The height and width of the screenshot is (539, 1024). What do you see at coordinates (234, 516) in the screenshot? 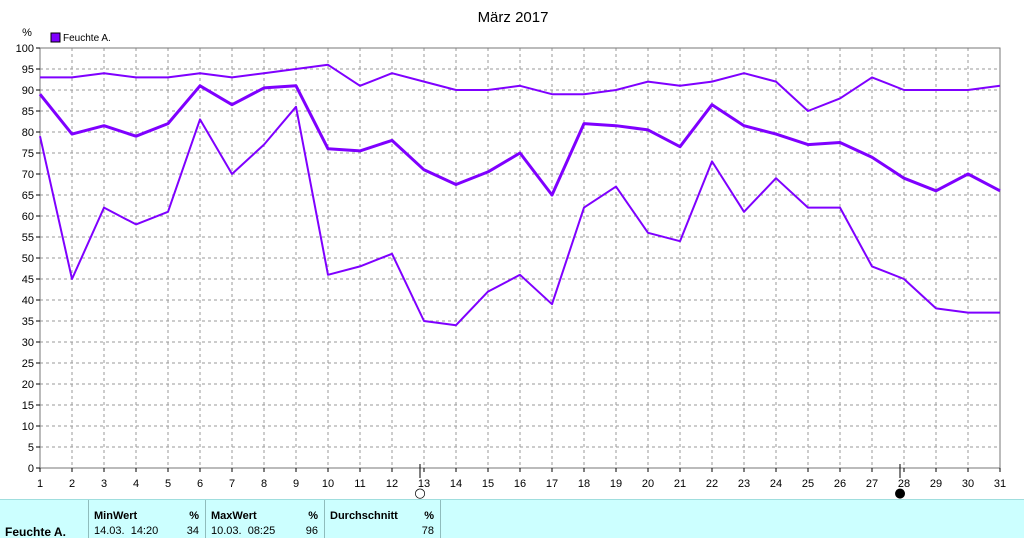
I see `max-header: MaxWert` at bounding box center [234, 516].